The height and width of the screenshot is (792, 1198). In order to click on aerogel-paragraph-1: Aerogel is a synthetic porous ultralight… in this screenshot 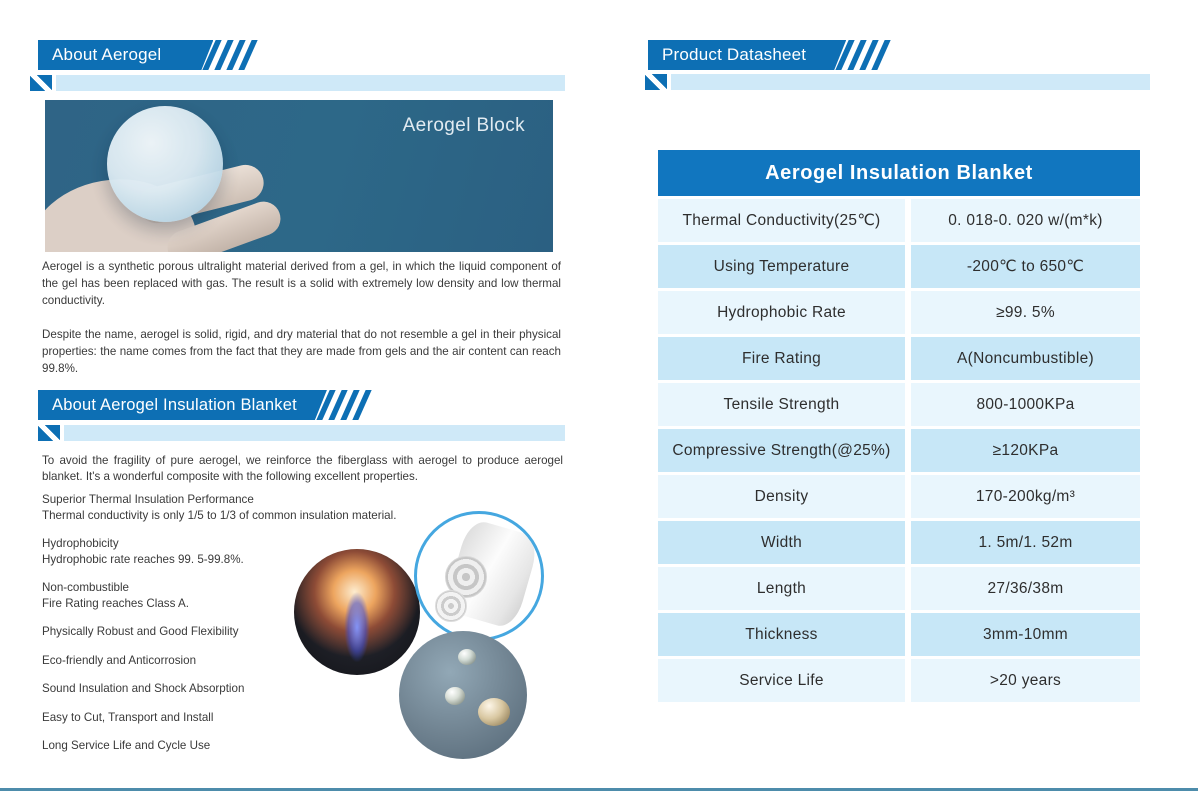, I will do `click(301, 283)`.